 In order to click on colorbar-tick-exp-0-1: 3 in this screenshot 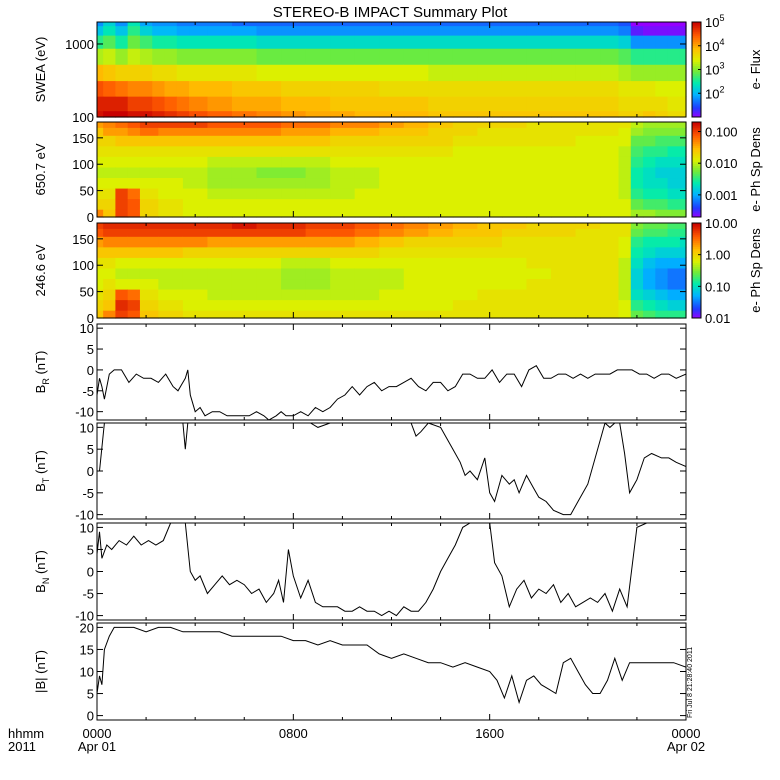, I will do `click(721, 66)`.